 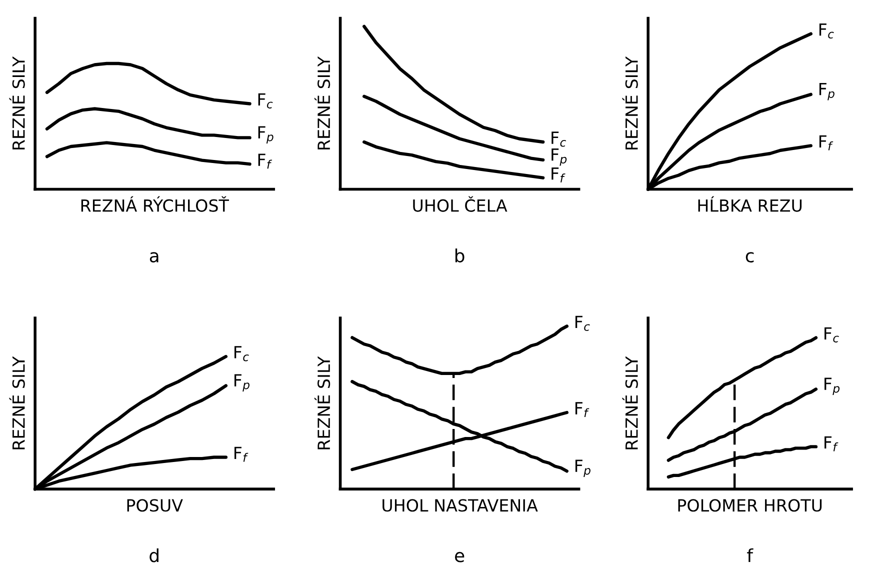 What do you see at coordinates (460, 204) in the screenshot?
I see `x-axis-title: UHOL ČELA` at bounding box center [460, 204].